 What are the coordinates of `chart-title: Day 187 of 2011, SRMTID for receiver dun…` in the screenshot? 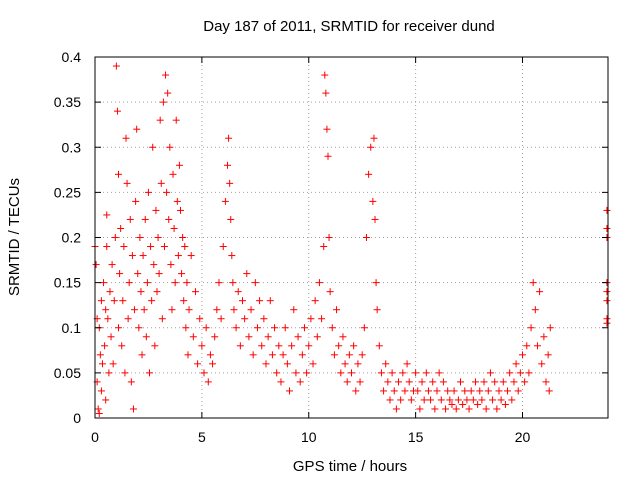 It's located at (349, 26).